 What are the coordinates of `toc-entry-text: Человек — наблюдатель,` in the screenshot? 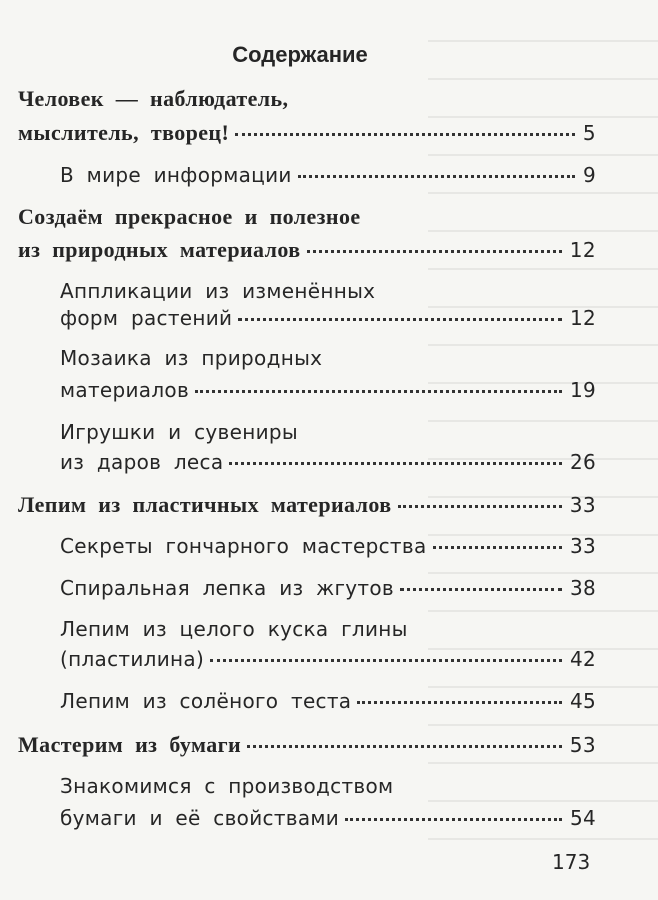 It's located at (153, 98).